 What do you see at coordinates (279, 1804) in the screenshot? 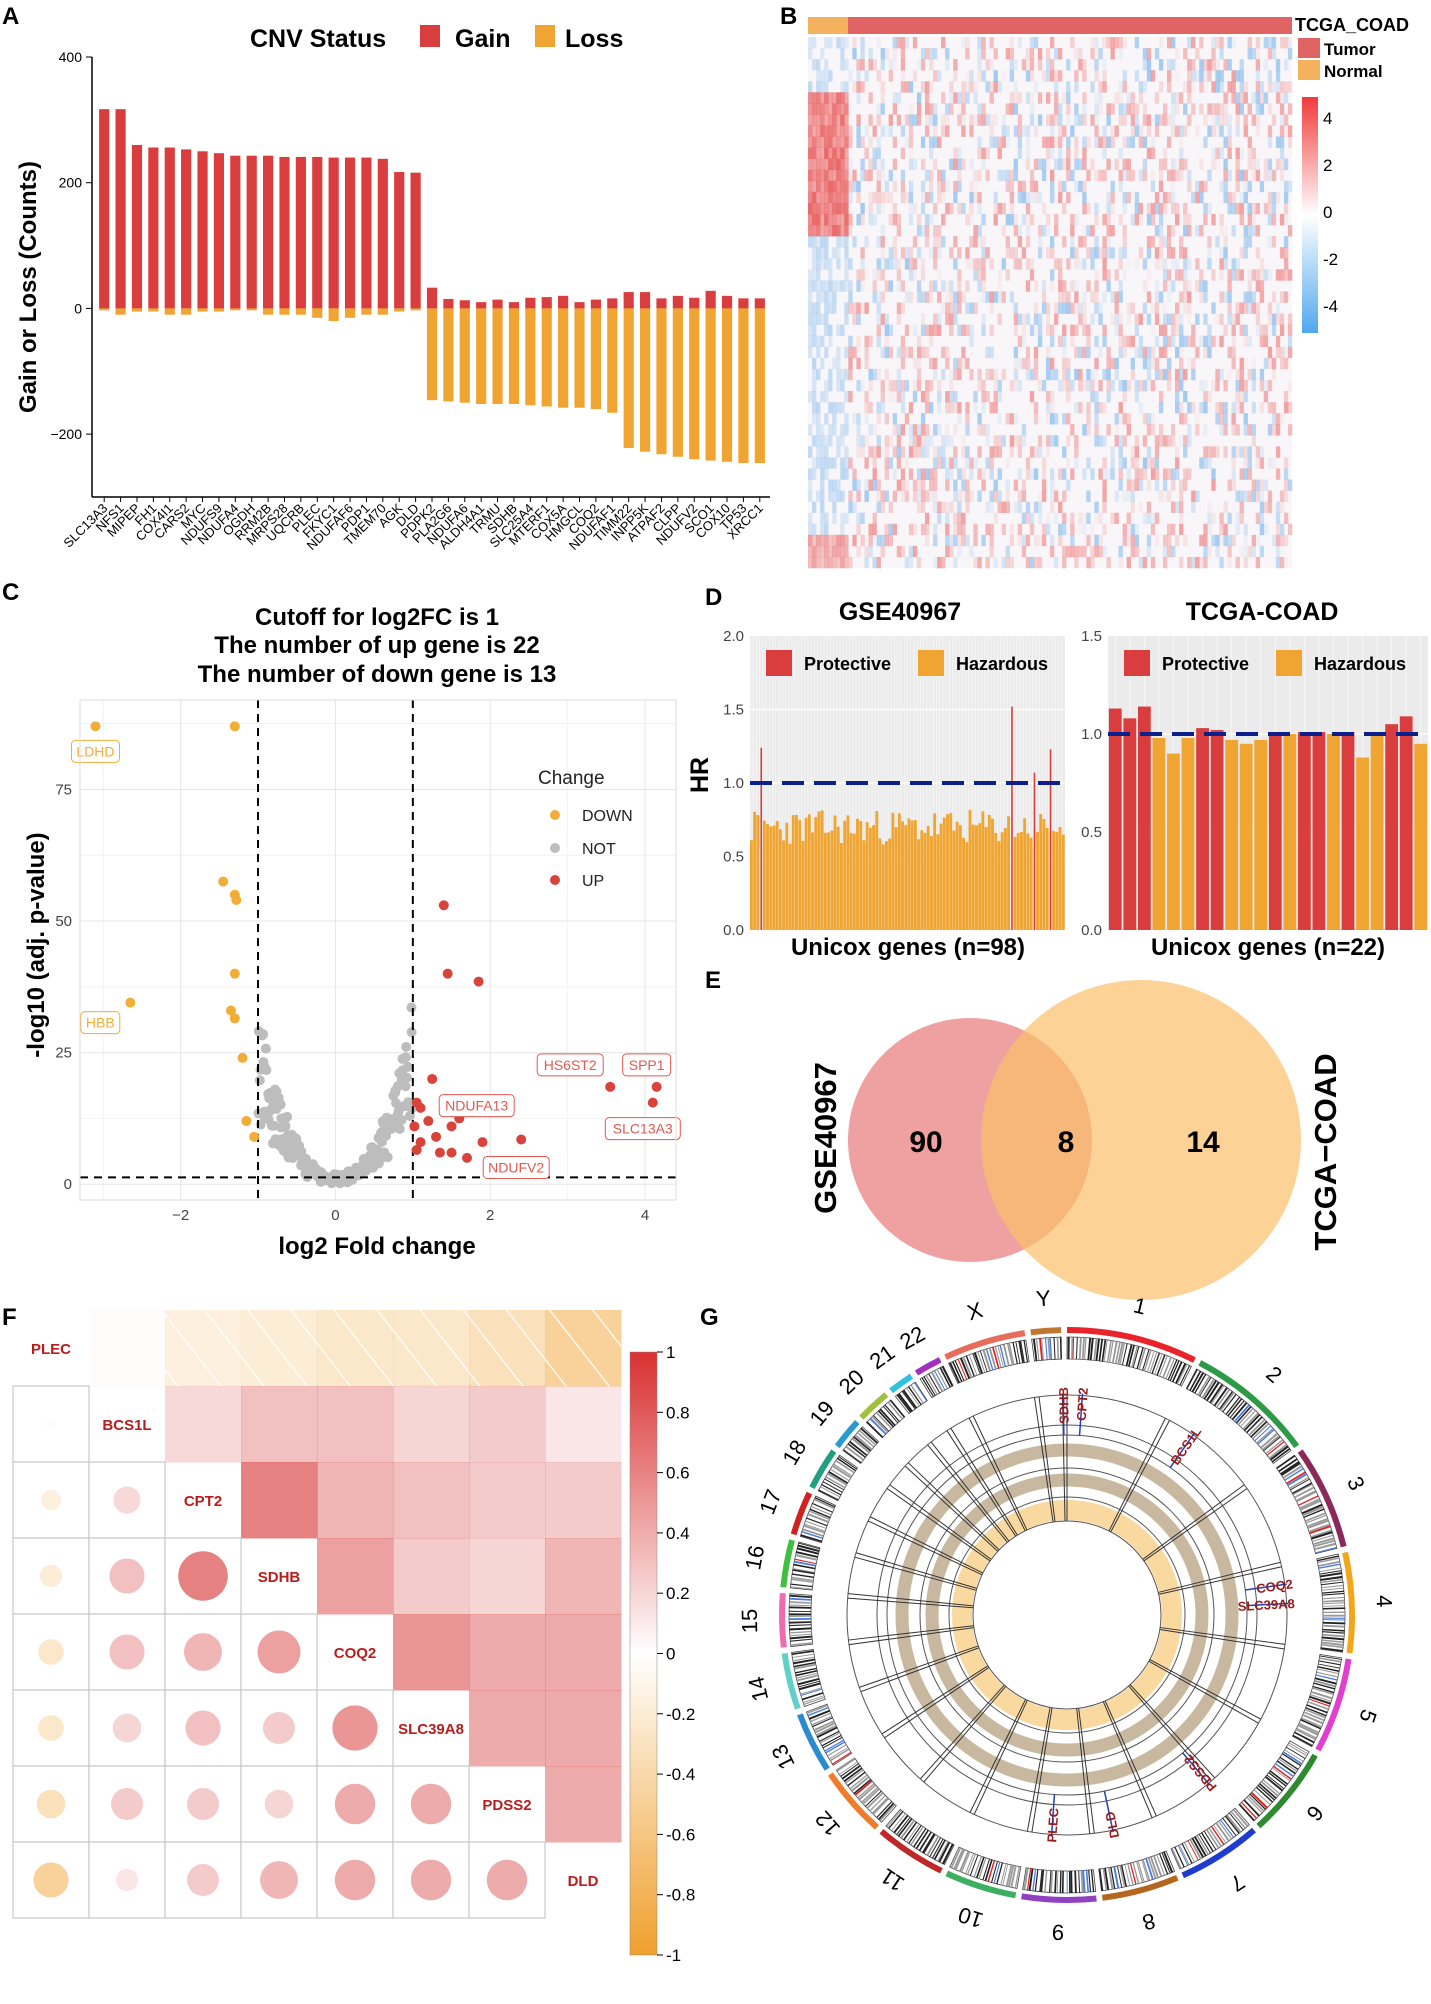
I see `f-lower-cell` at bounding box center [279, 1804].